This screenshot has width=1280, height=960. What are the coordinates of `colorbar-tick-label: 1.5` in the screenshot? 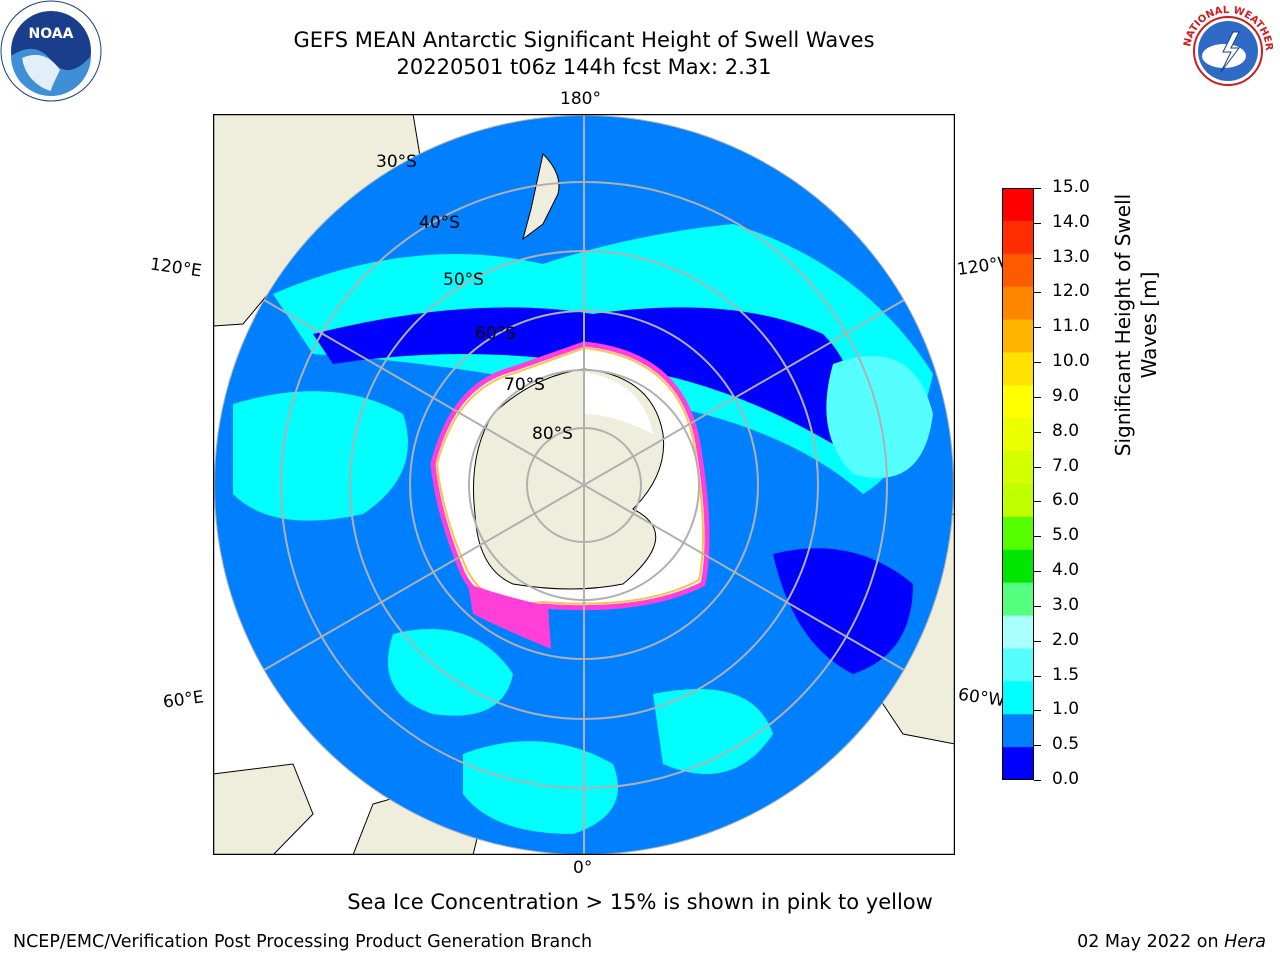 It's located at (1066, 674).